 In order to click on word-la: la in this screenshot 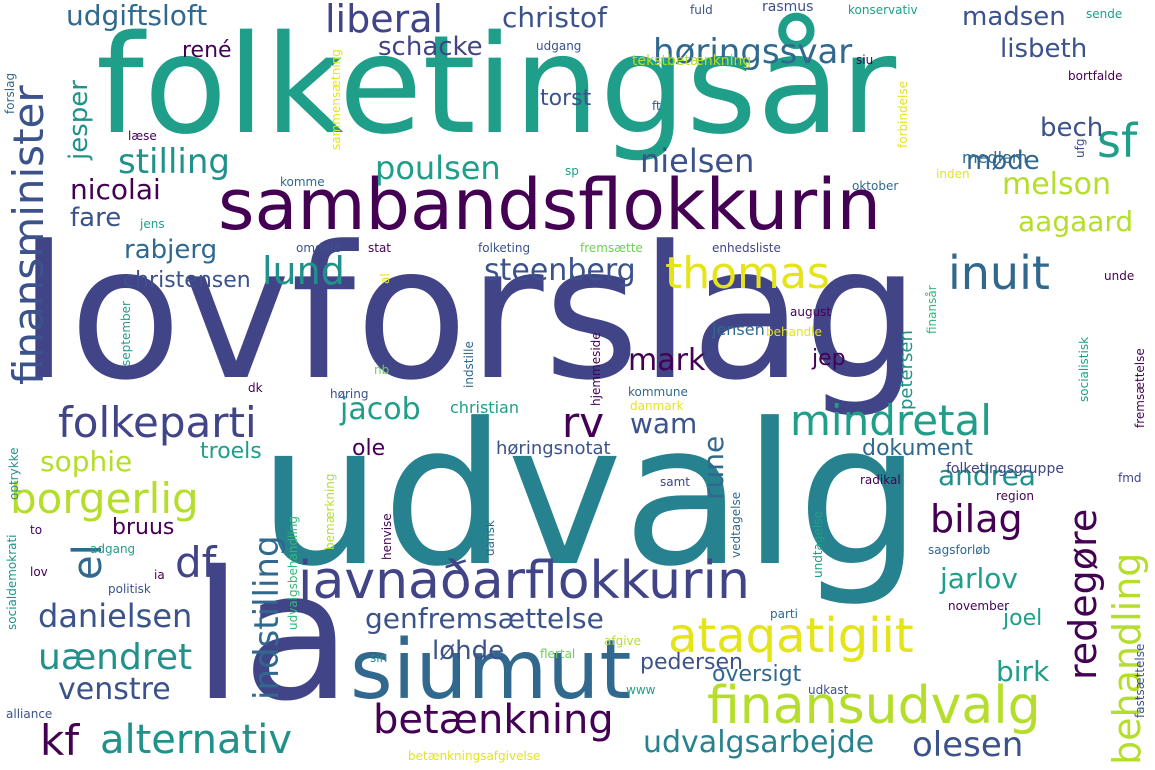, I will do `click(272, 636)`.